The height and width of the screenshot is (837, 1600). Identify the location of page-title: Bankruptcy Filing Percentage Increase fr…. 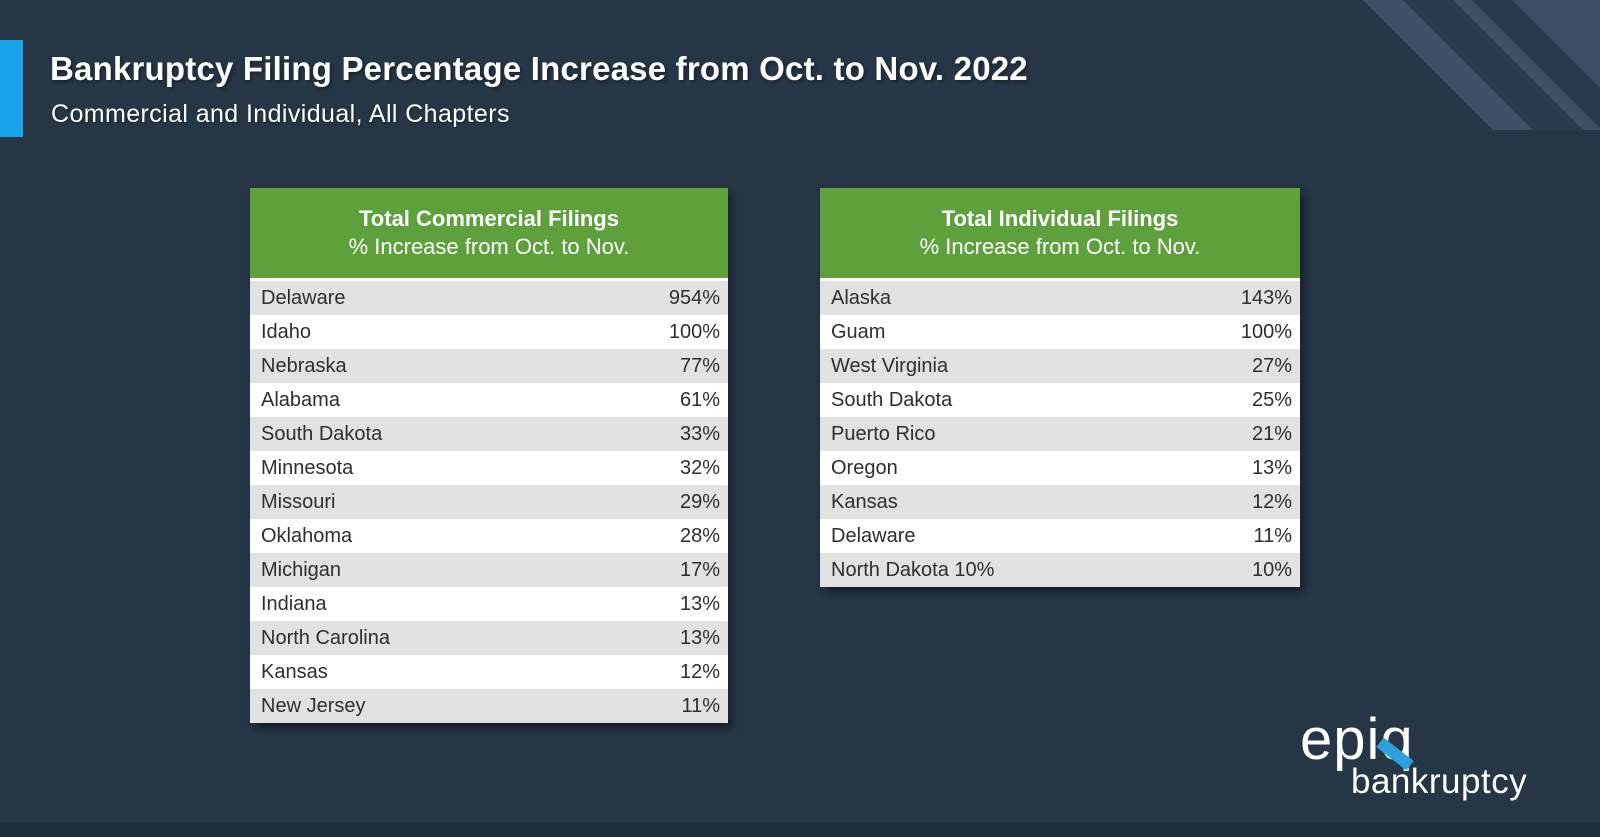
(539, 68).